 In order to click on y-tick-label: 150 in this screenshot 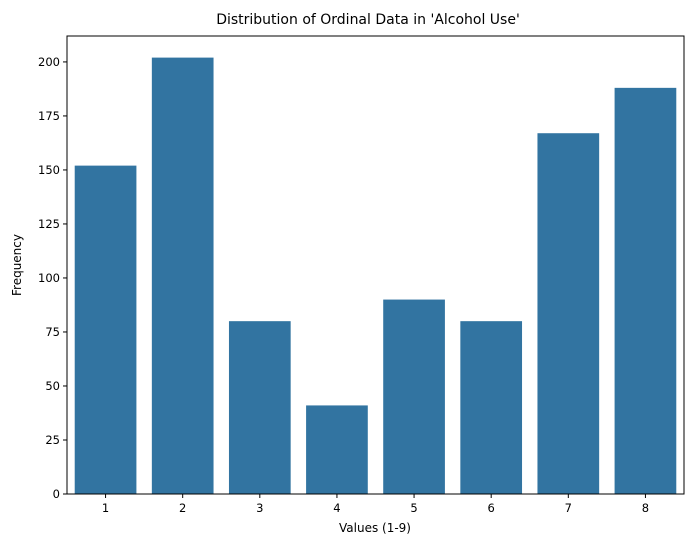, I will do `click(49, 170)`.